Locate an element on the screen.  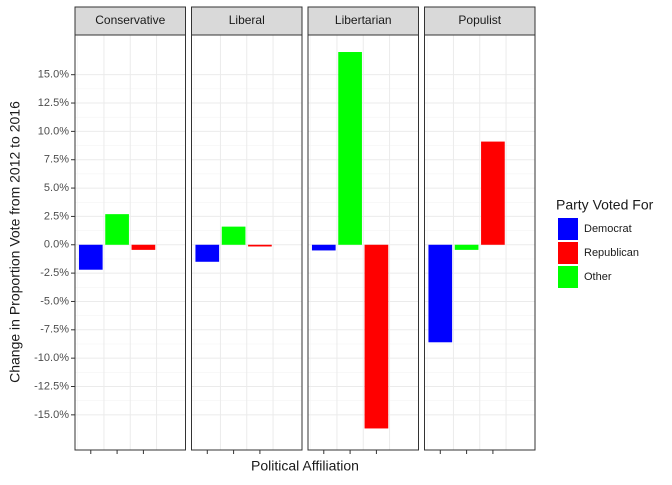
strip-label: Conservative is located at coordinates (130, 20).